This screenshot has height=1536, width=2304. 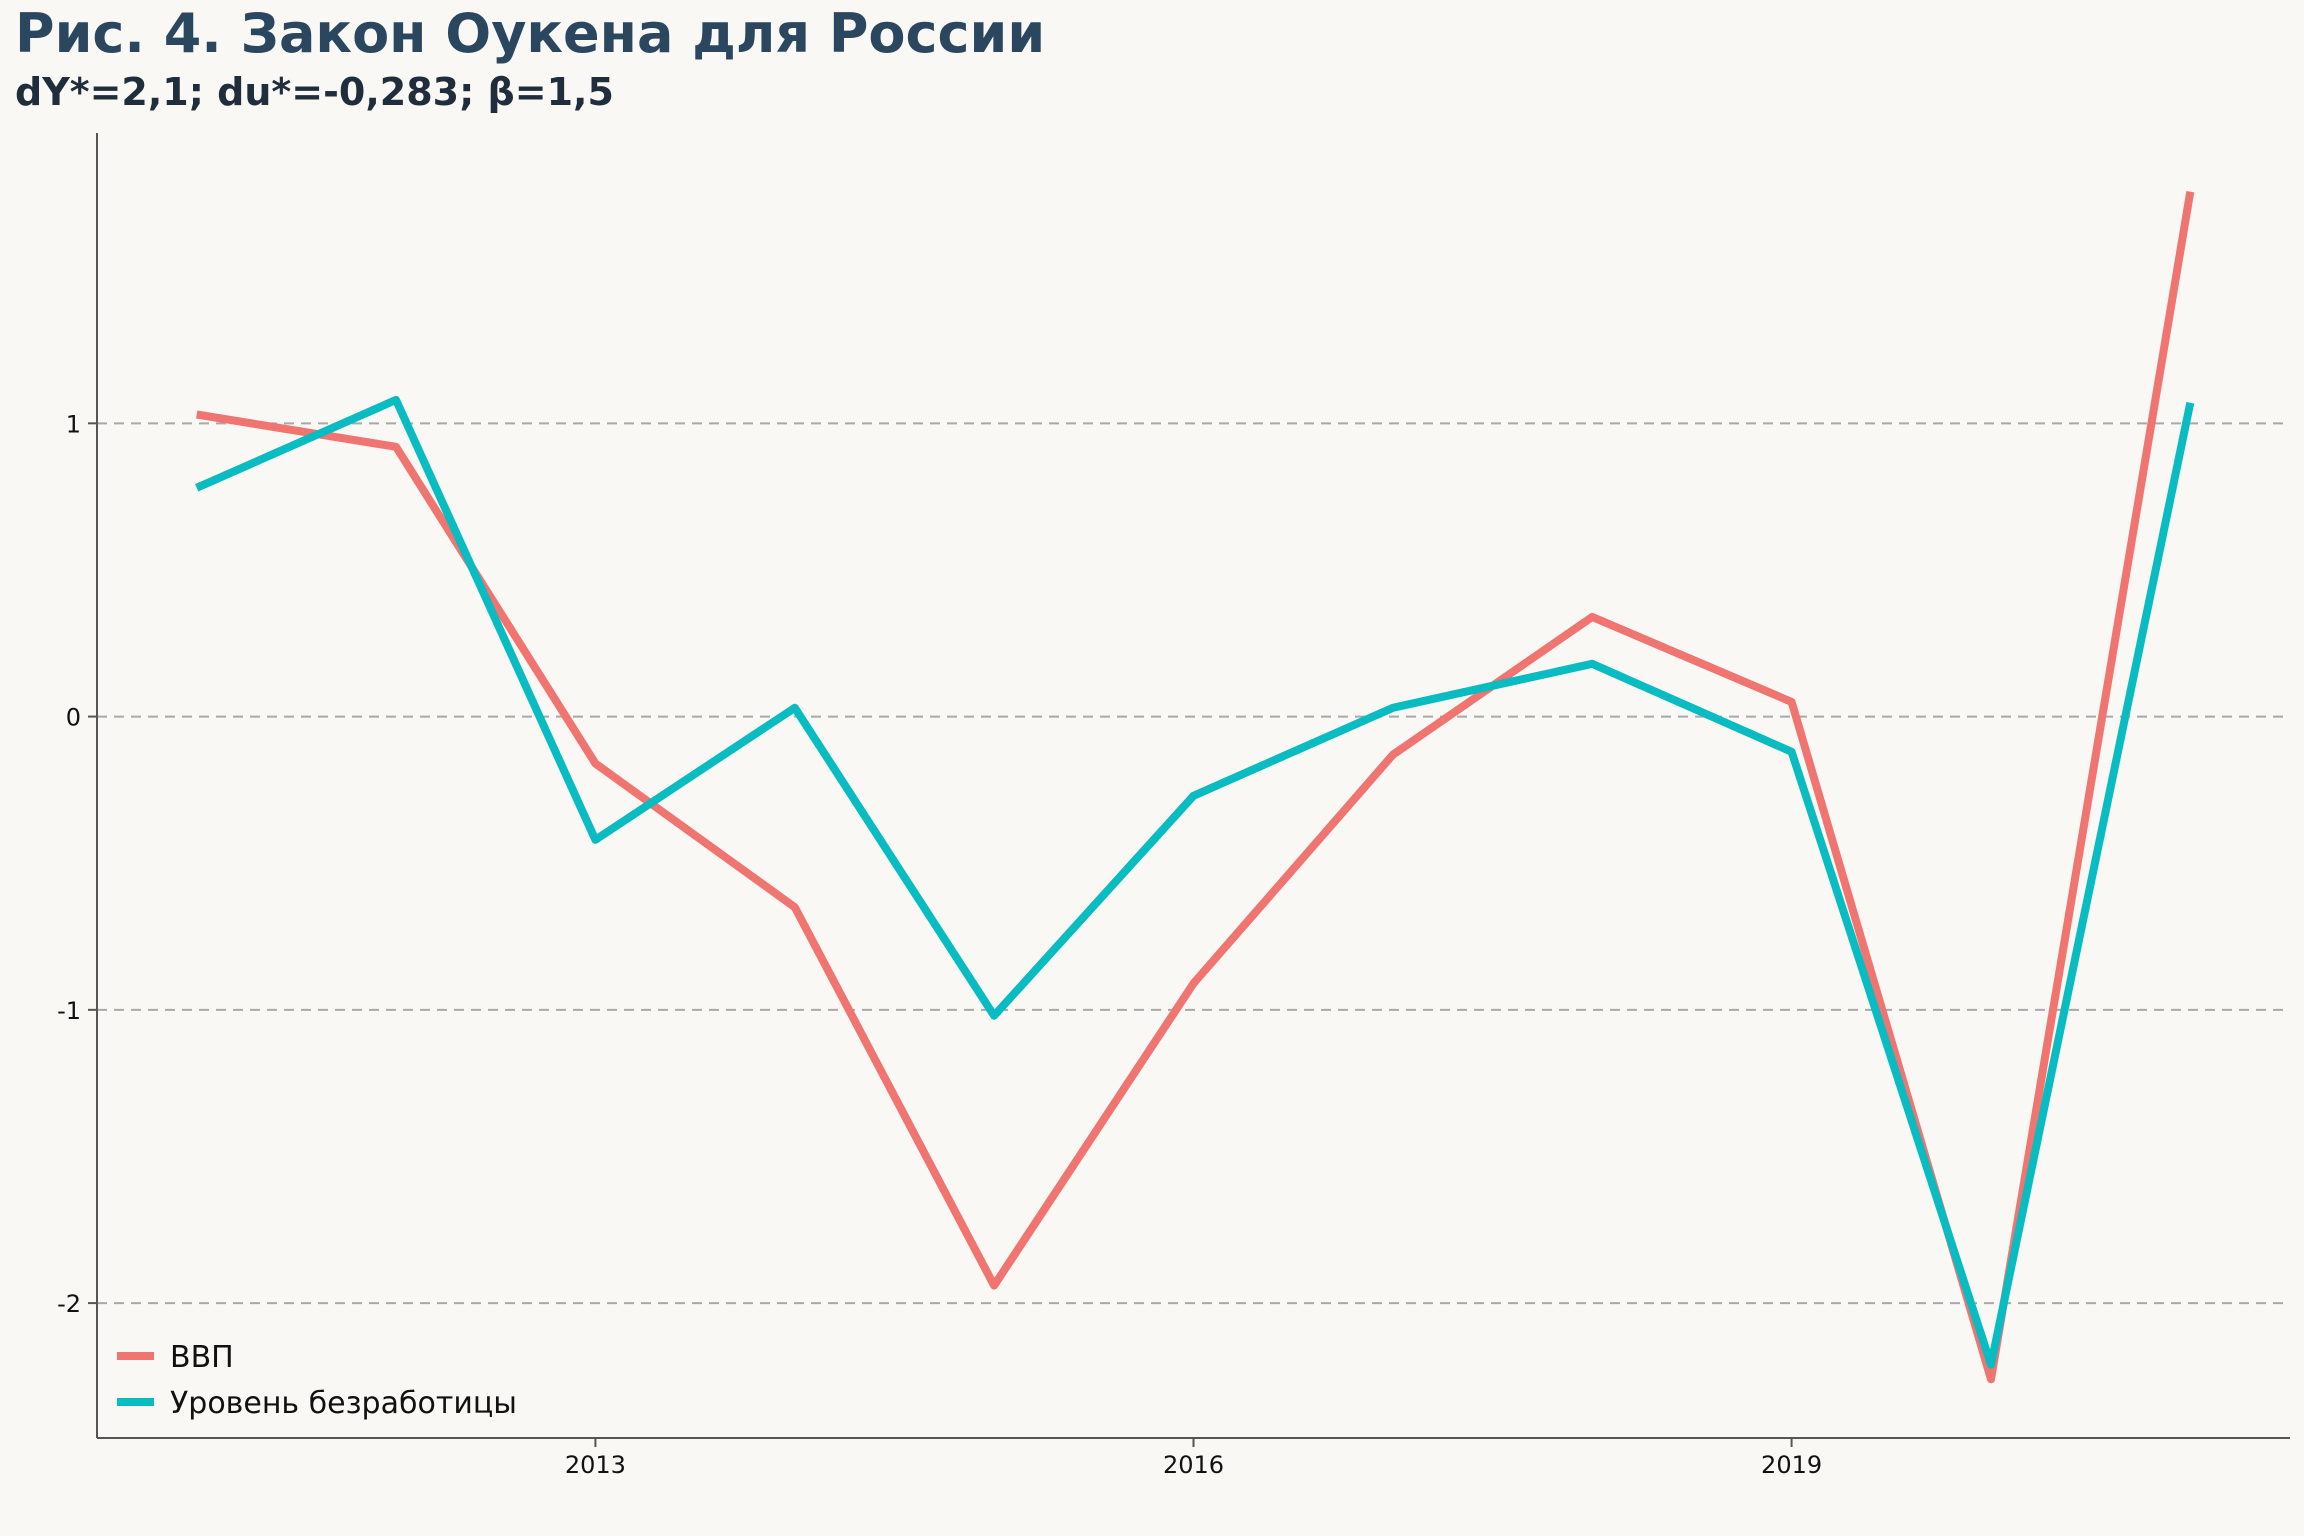 What do you see at coordinates (314, 92) in the screenshot?
I see `chart-subtitle: dY*=2,1; du*=-0,283; β=1,5` at bounding box center [314, 92].